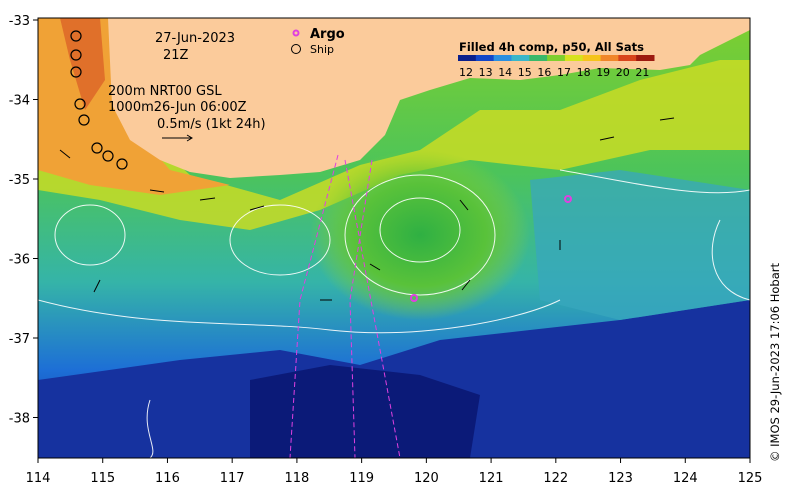 The image size is (791, 492). I want to click on colorbar-tick-label: 21, so click(642, 72).